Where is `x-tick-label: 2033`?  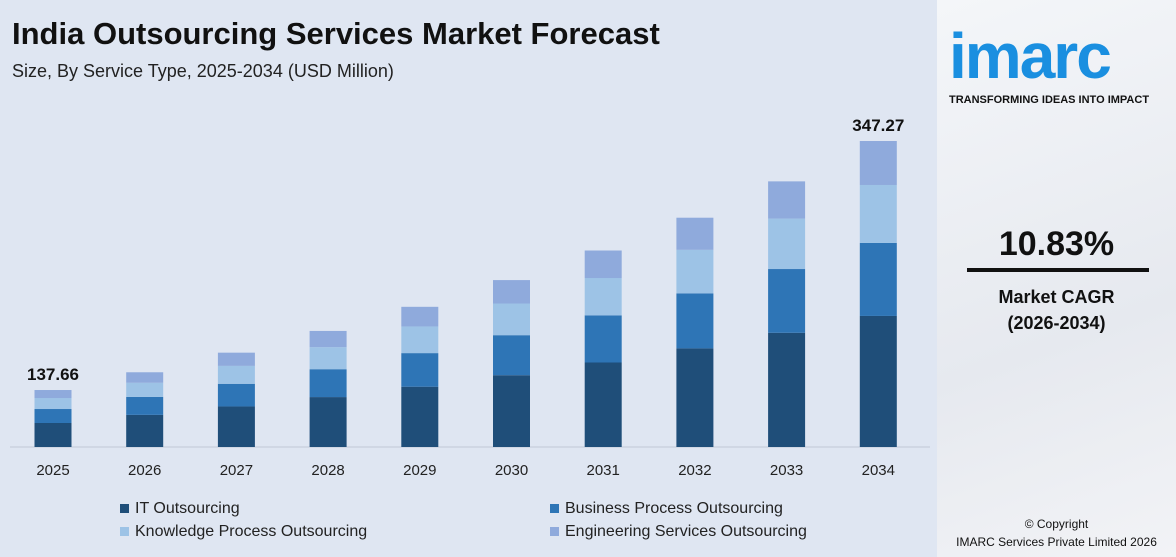
x-tick-label: 2033 is located at coordinates (786, 470).